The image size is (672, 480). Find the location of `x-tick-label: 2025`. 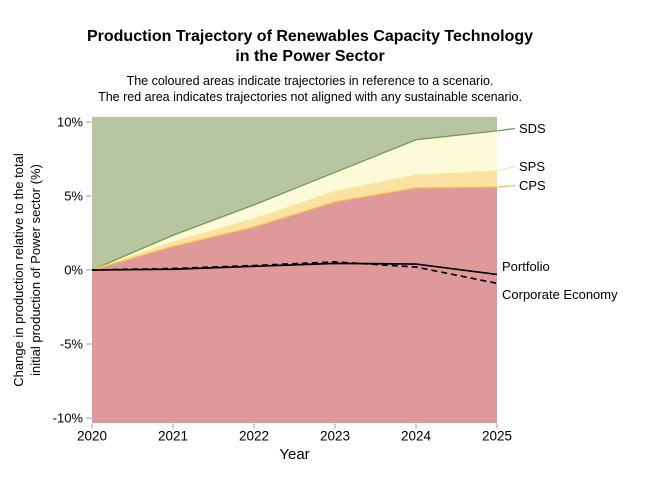

x-tick-label: 2025 is located at coordinates (497, 436).